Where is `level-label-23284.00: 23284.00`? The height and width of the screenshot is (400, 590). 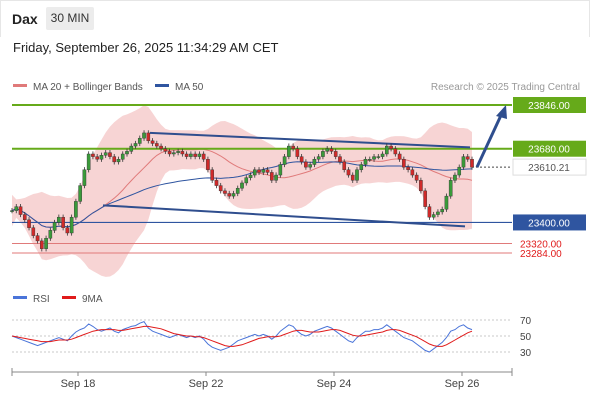 level-label-23284.00: 23284.00 is located at coordinates (541, 254).